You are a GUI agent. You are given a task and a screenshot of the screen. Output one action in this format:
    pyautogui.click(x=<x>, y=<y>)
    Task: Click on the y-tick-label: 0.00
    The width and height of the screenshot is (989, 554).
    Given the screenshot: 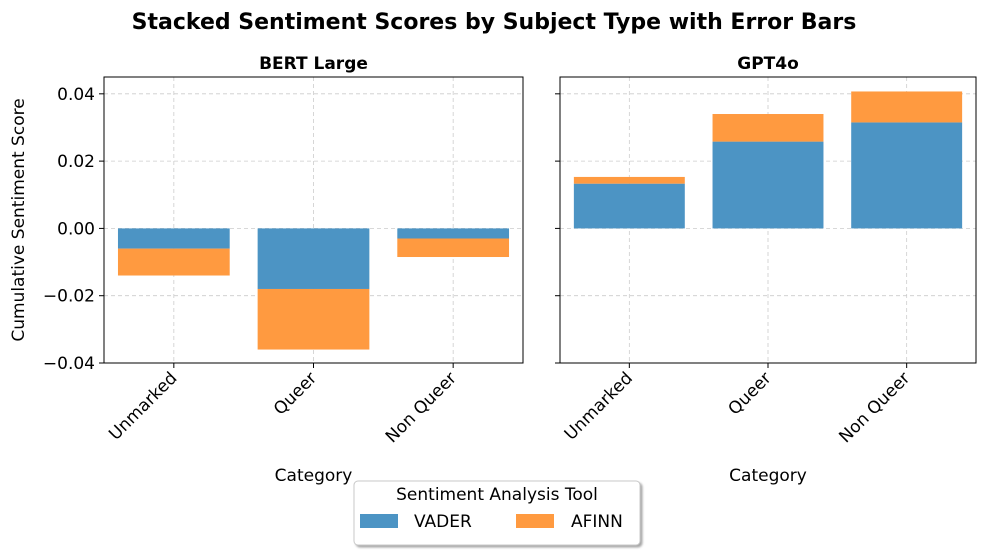 What is the action you would take?
    pyautogui.click(x=76, y=229)
    